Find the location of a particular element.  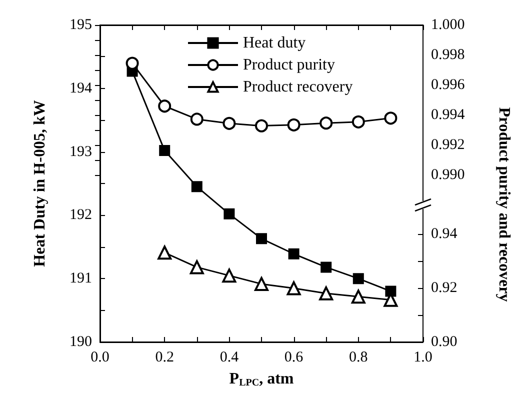

legend-label: Product purity is located at coordinates (289, 65).